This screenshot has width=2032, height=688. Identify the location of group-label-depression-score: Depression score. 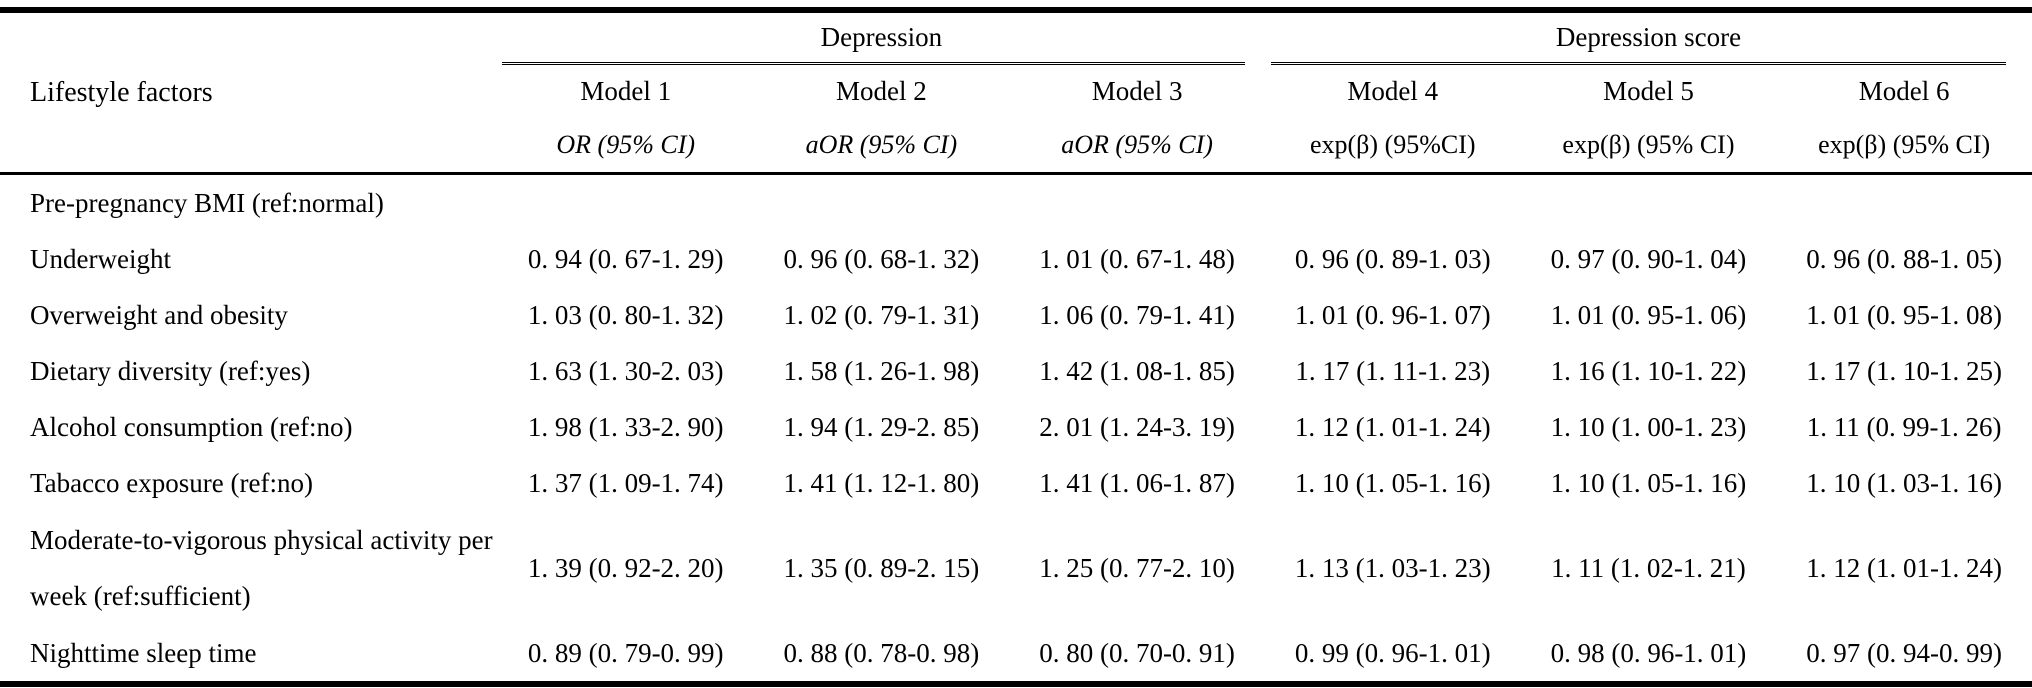
(1648, 37).